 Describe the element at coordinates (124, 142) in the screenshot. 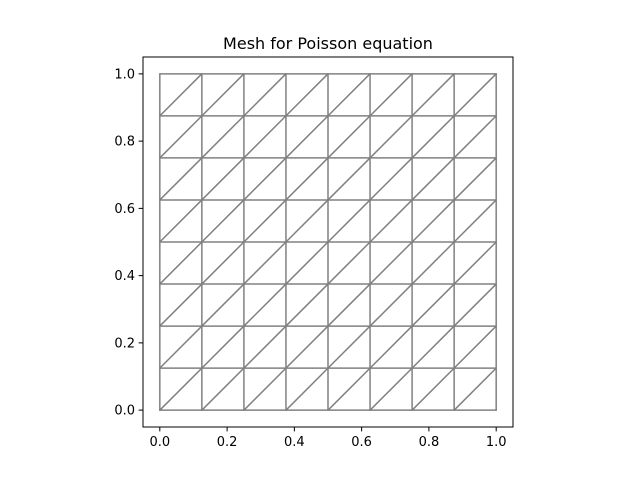

I see `y-tick-label: 0.8` at that location.